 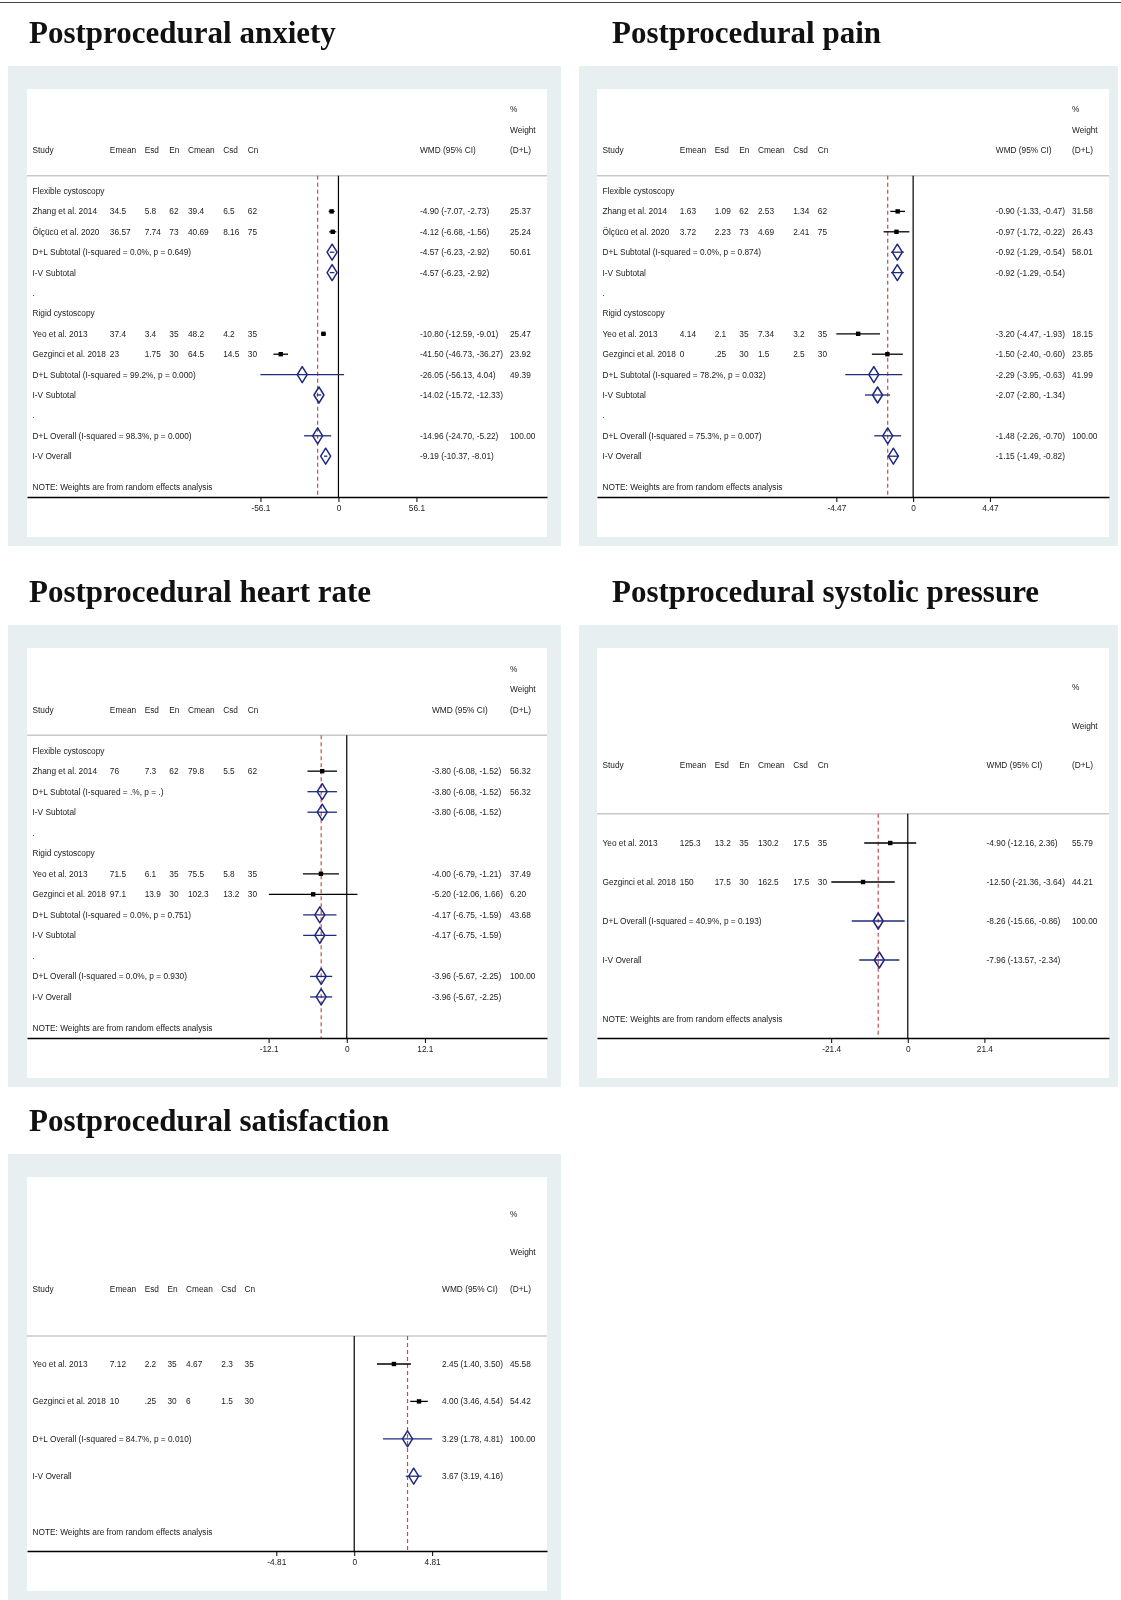 I want to click on y-tick-label: Rigid cystoscopy, so click(x=64, y=853).